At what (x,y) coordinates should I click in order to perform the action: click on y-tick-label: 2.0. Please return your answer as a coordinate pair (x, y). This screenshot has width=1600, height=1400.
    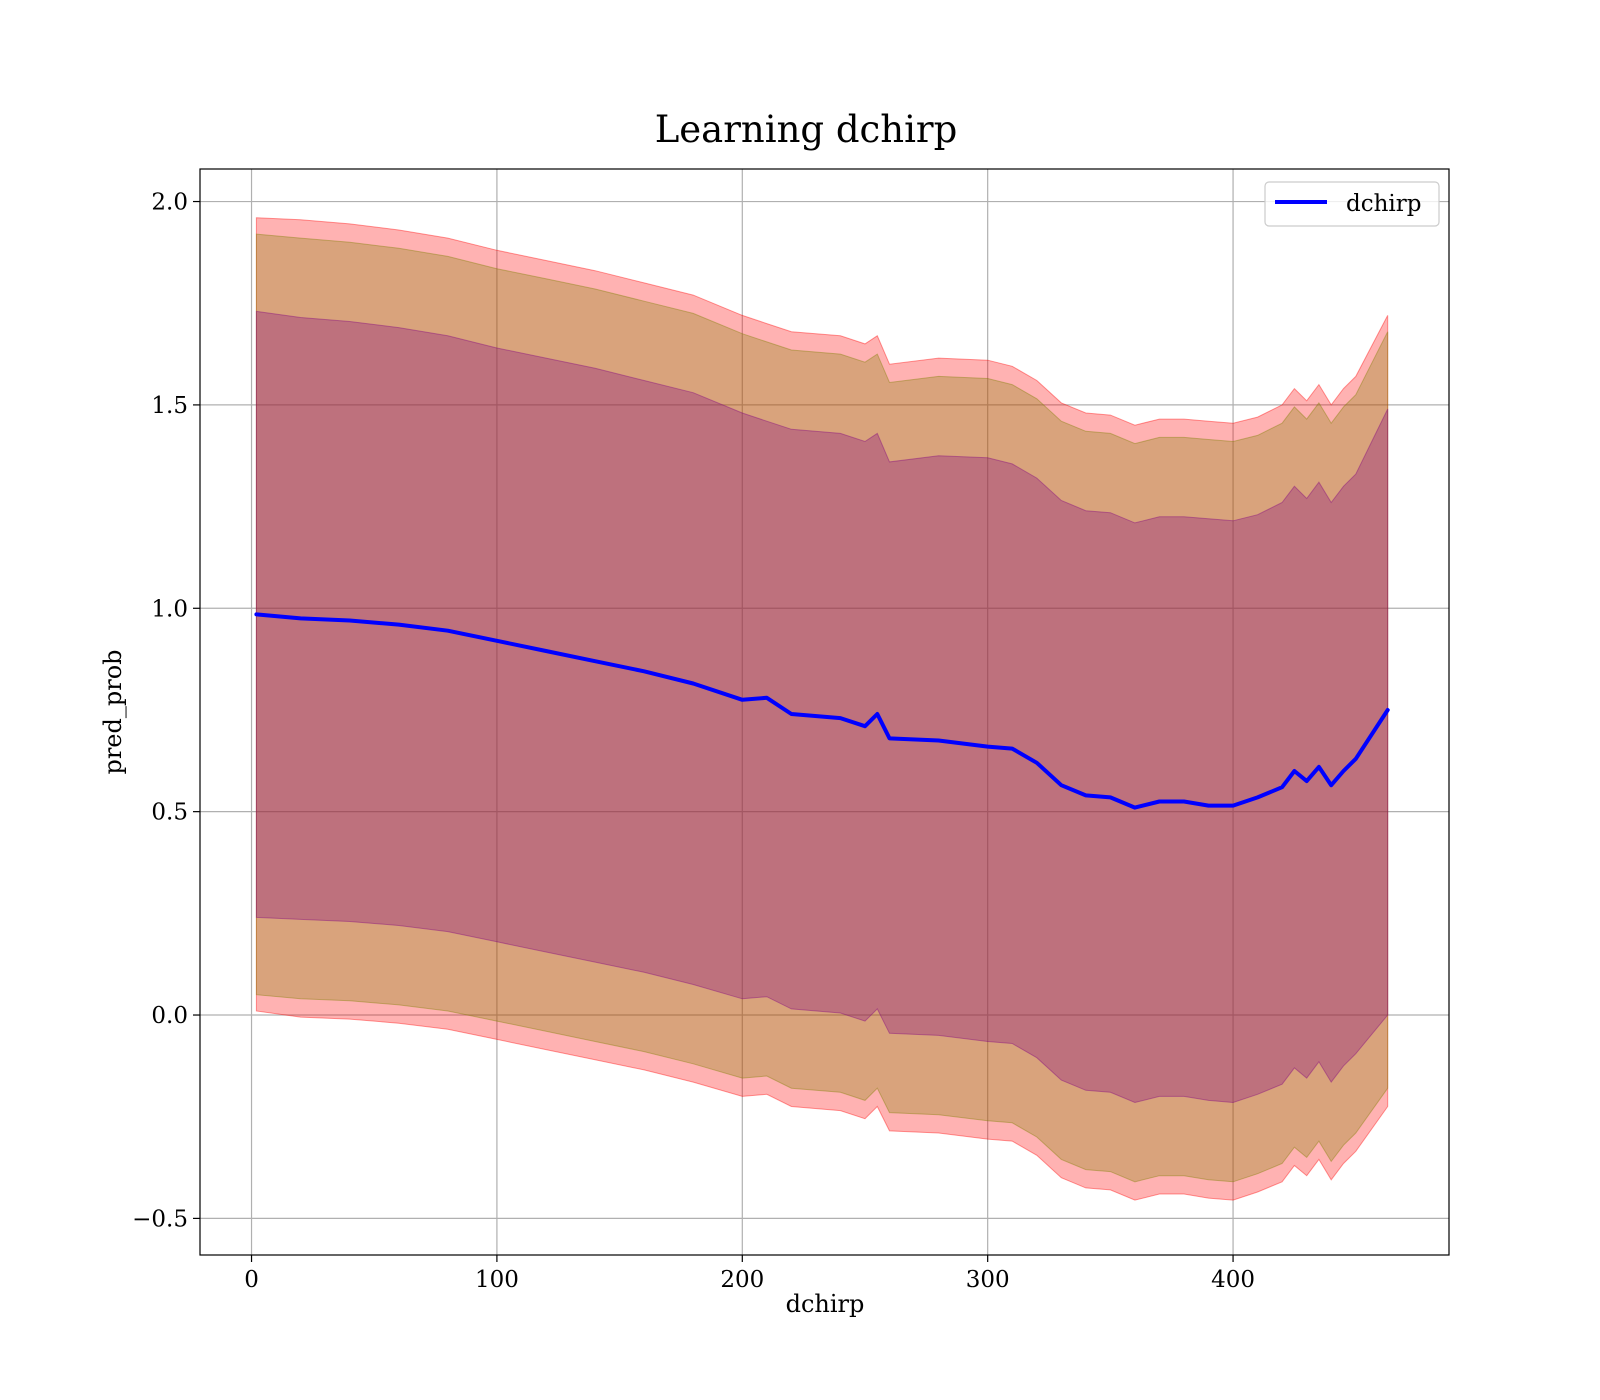
    Looking at the image, I should click on (169, 203).